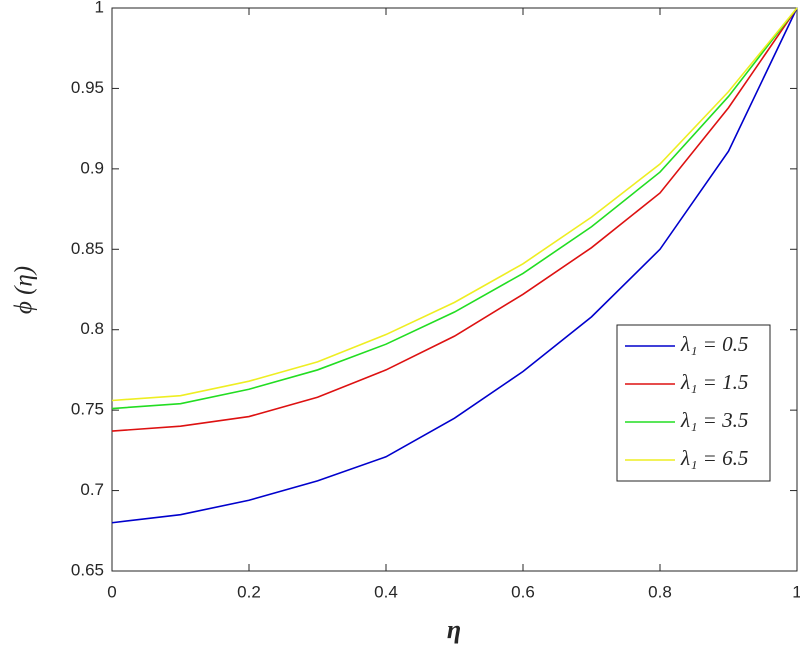 Image resolution: width=800 pixels, height=647 pixels. Describe the element at coordinates (454, 629) in the screenshot. I see `x-axis-label: η` at that location.